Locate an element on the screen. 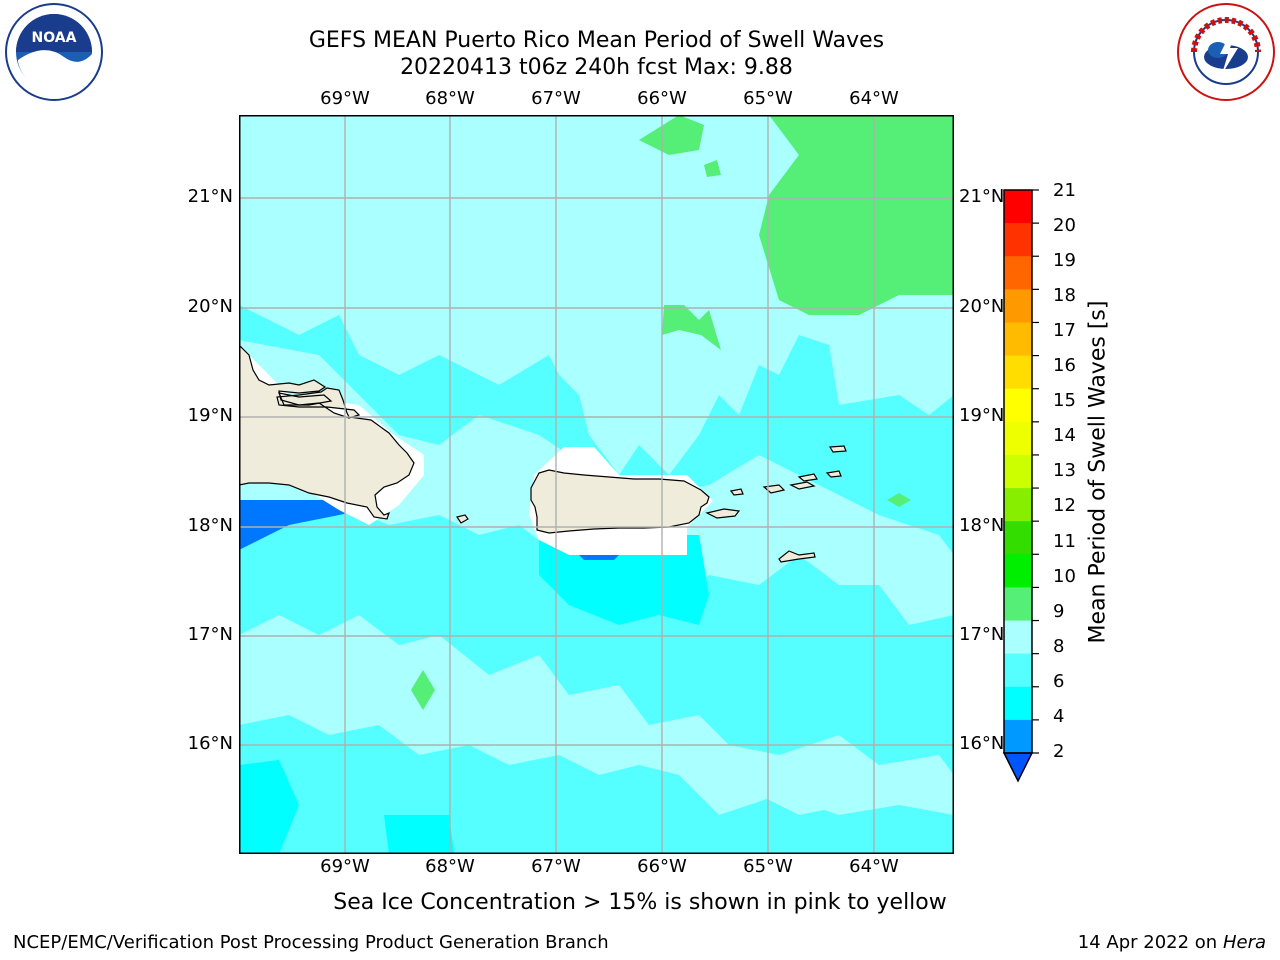 This screenshot has height=960, width=1280. colorbar is located at coordinates (1020, 486).